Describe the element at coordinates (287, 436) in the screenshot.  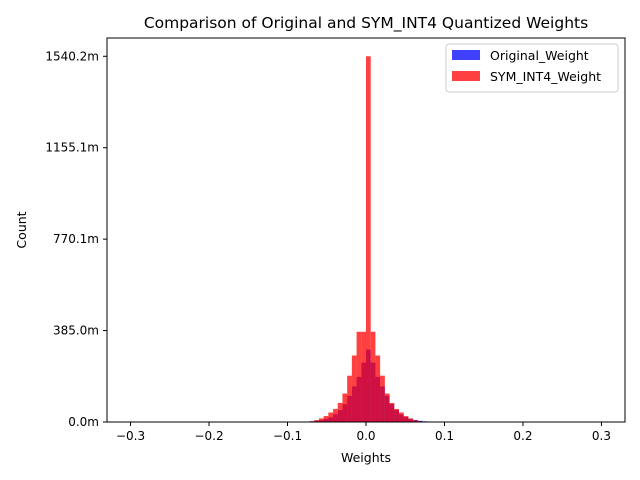
I see `x-tick-label: −0.1` at that location.